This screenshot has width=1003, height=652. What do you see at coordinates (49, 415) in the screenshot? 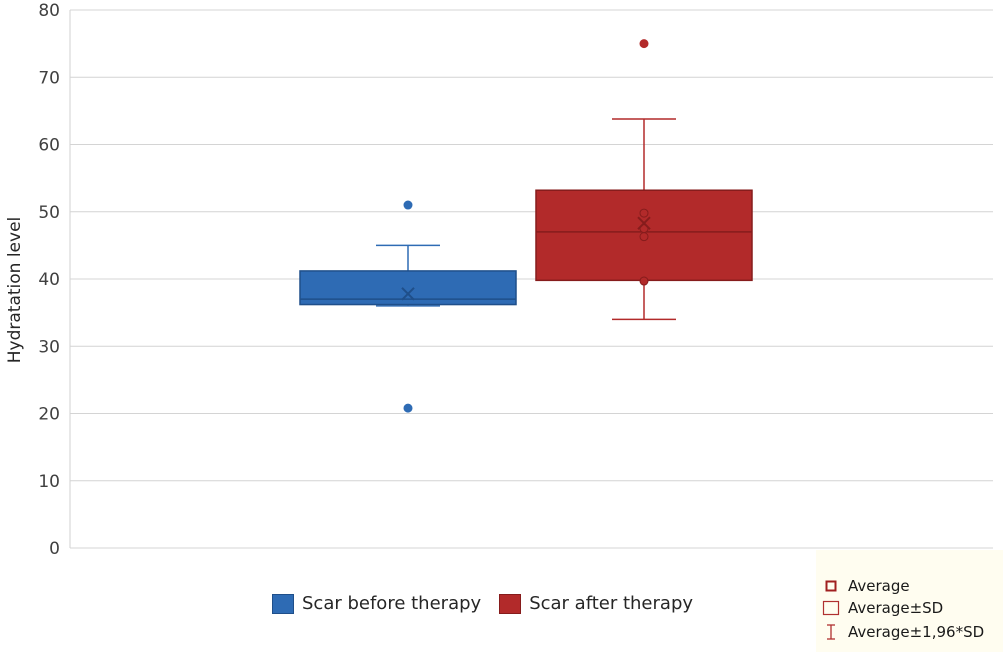
I see `y-tick-label-20: 20` at bounding box center [49, 415].